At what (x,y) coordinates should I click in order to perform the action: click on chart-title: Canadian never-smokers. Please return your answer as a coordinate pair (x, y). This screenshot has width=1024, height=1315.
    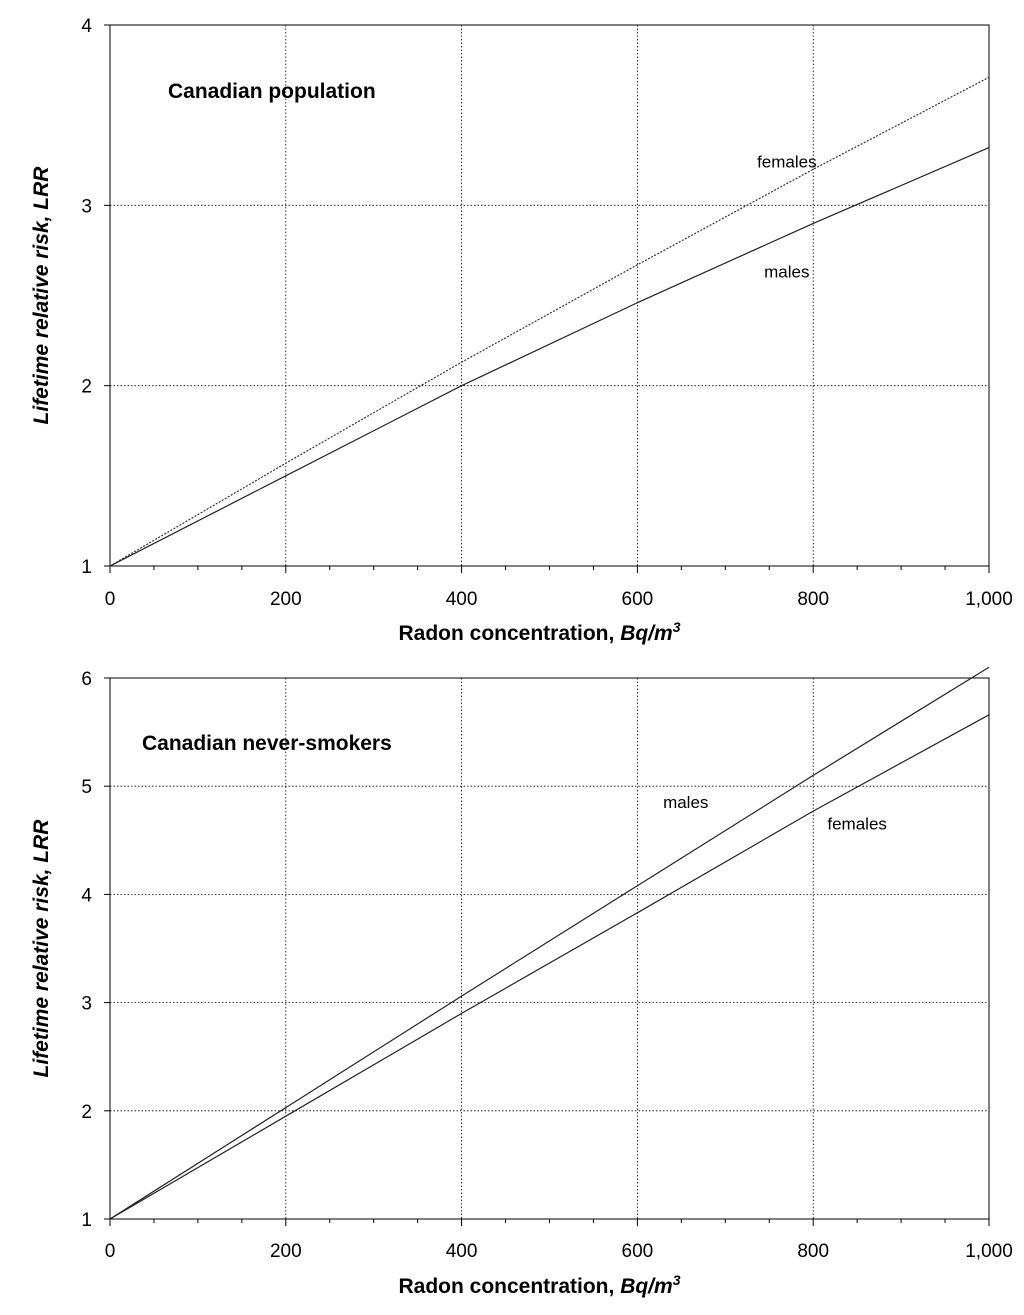
    Looking at the image, I should click on (267, 743).